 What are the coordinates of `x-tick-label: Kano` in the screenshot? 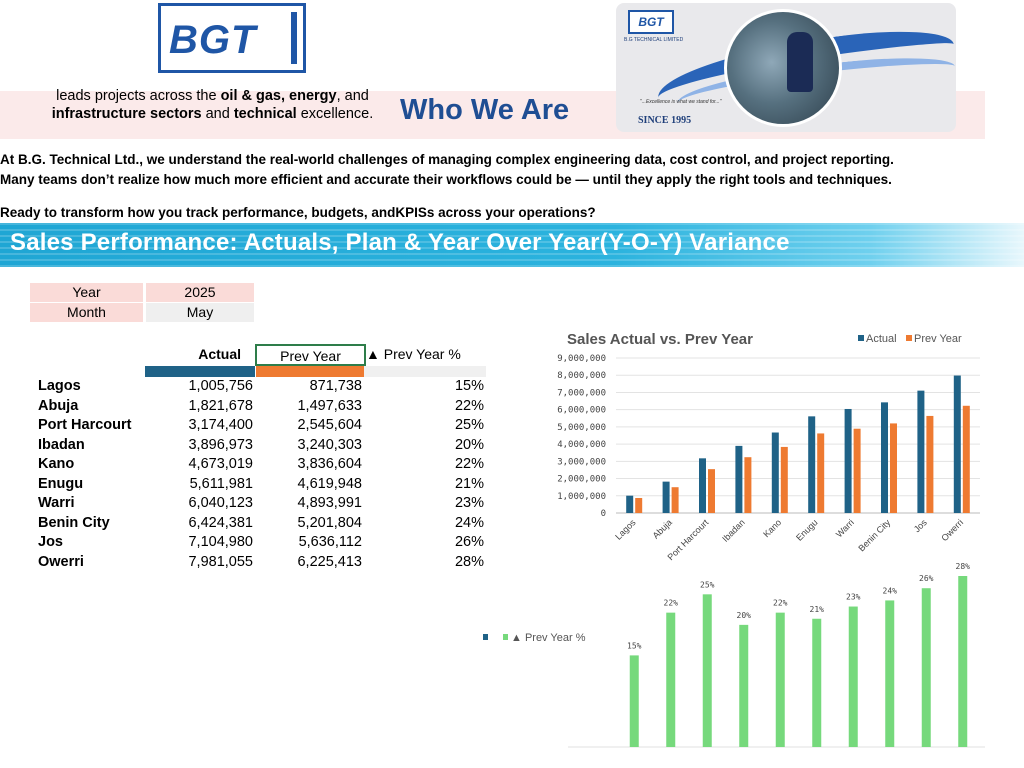 It's located at (772, 528).